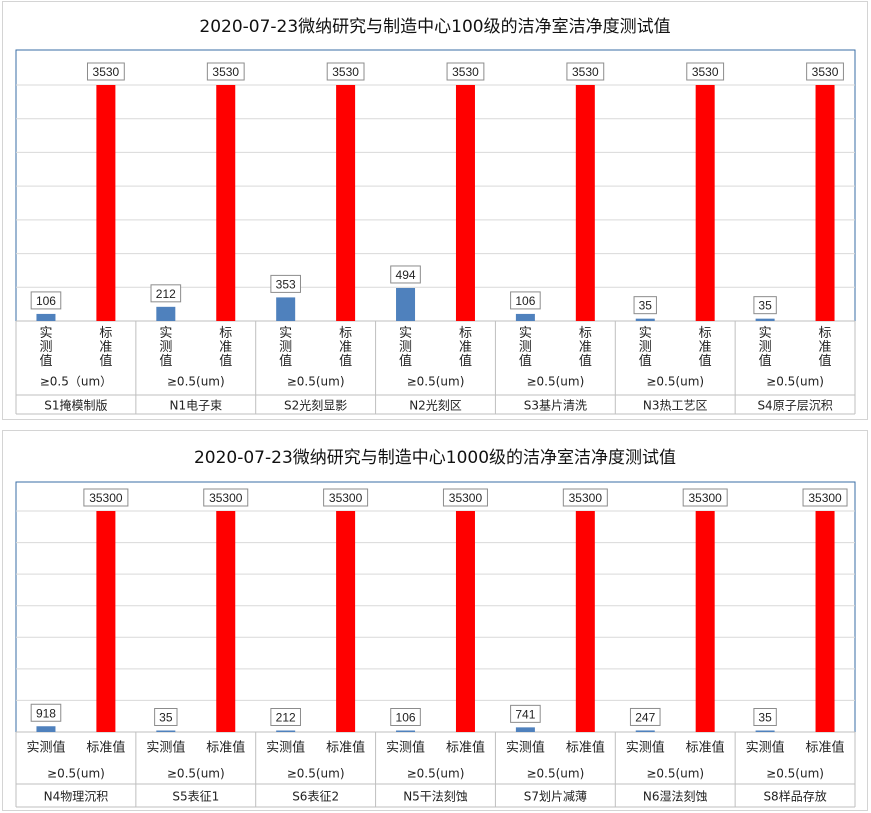 This screenshot has height=813, width=871. What do you see at coordinates (555, 406) in the screenshot?
I see `category-label: S3基片清洗` at bounding box center [555, 406].